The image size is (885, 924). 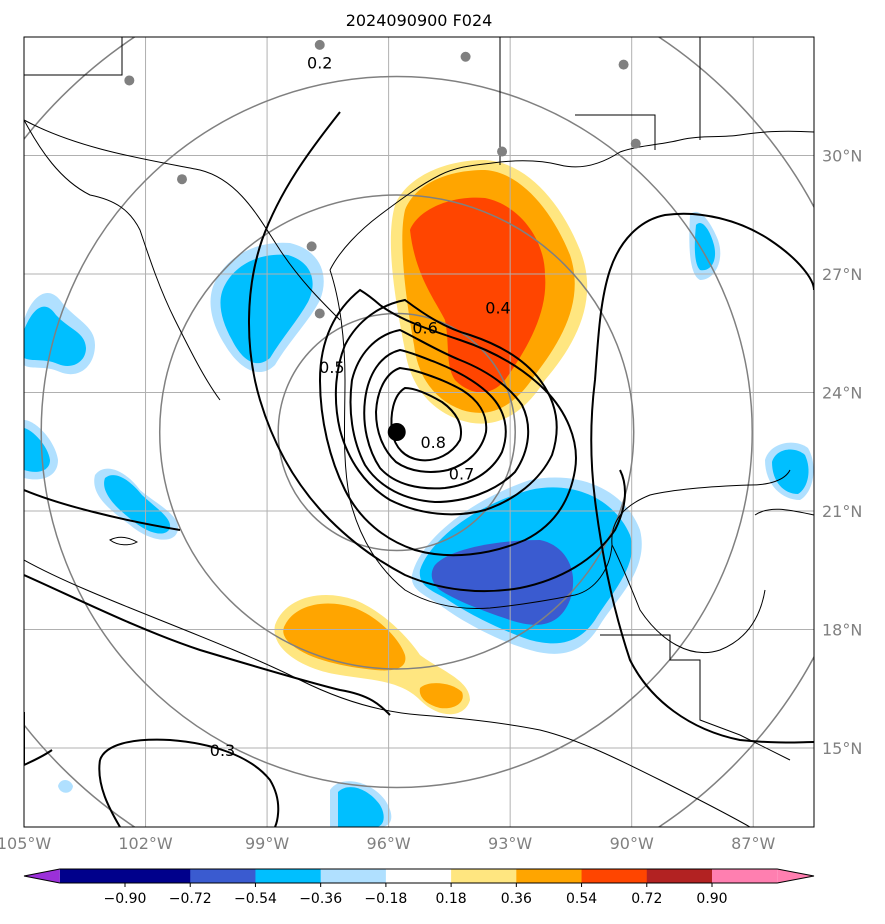 I want to click on contour-0.7, so click(x=435, y=419).